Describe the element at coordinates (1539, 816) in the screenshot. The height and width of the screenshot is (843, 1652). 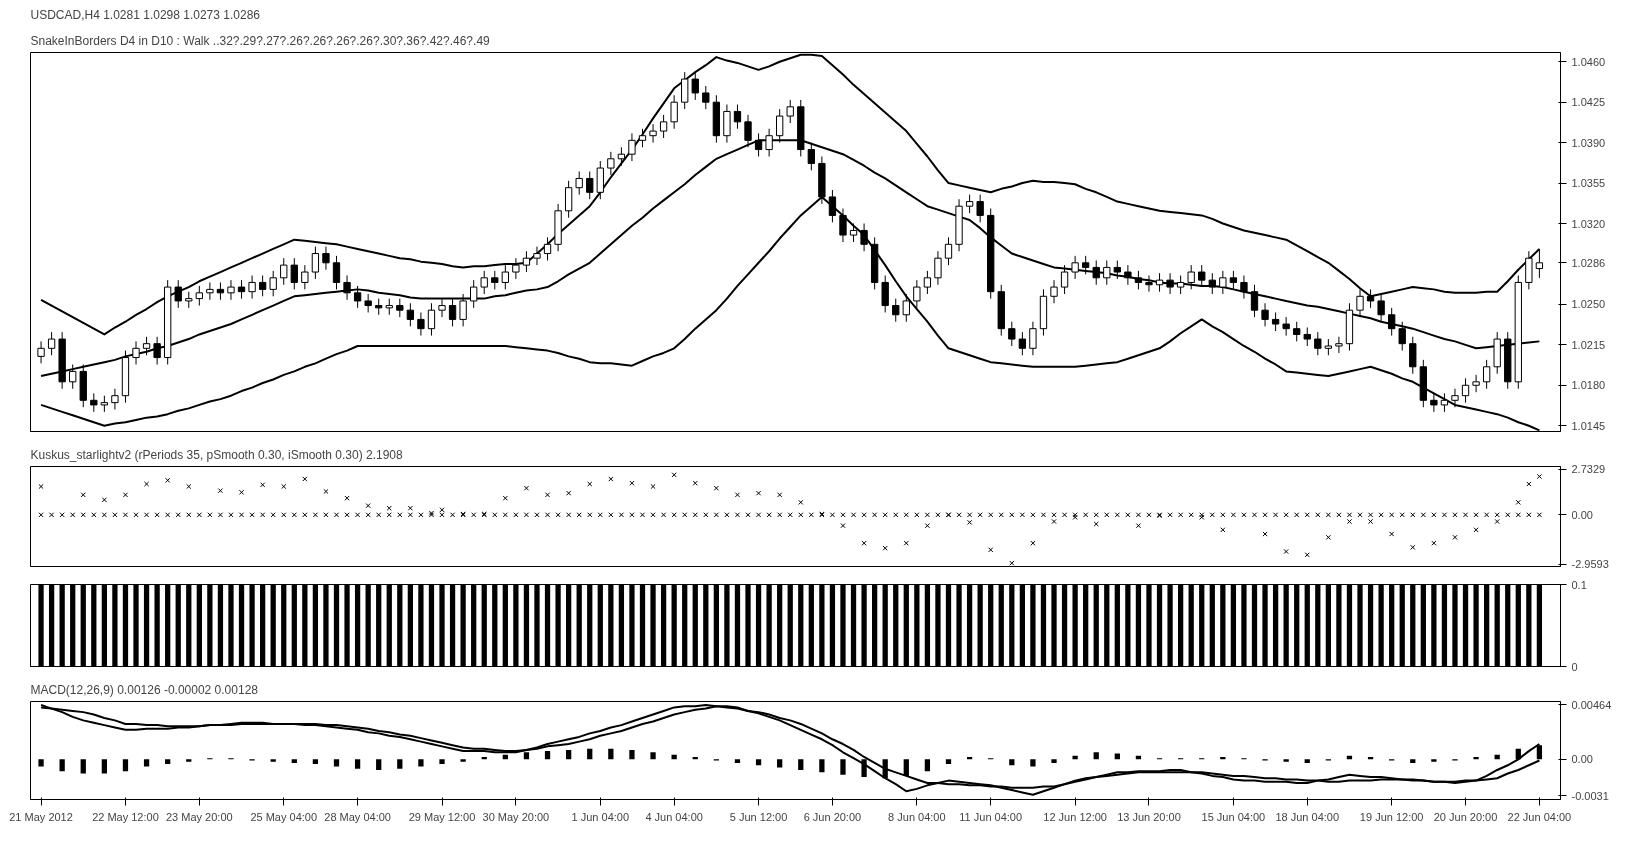
I see `x-tick-label: 22 Jun 04:00` at that location.